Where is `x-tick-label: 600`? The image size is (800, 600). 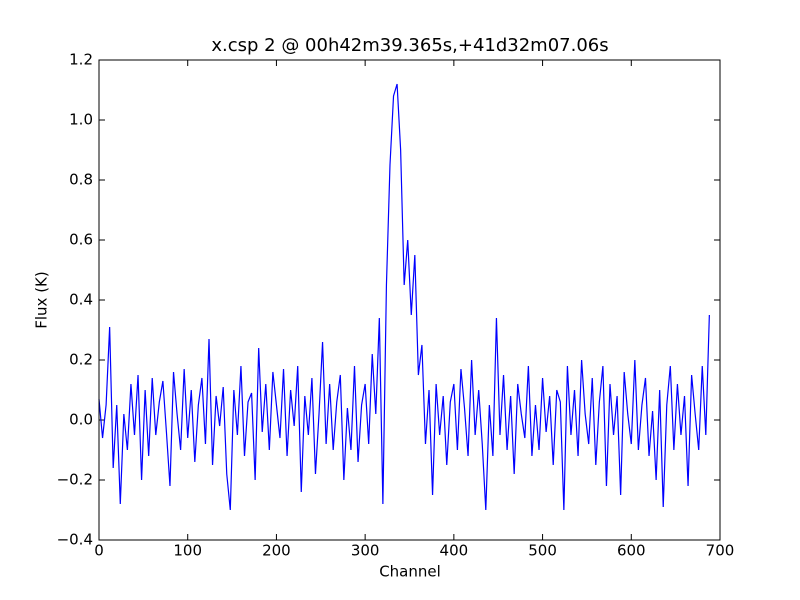 x-tick-label: 600 is located at coordinates (631, 551).